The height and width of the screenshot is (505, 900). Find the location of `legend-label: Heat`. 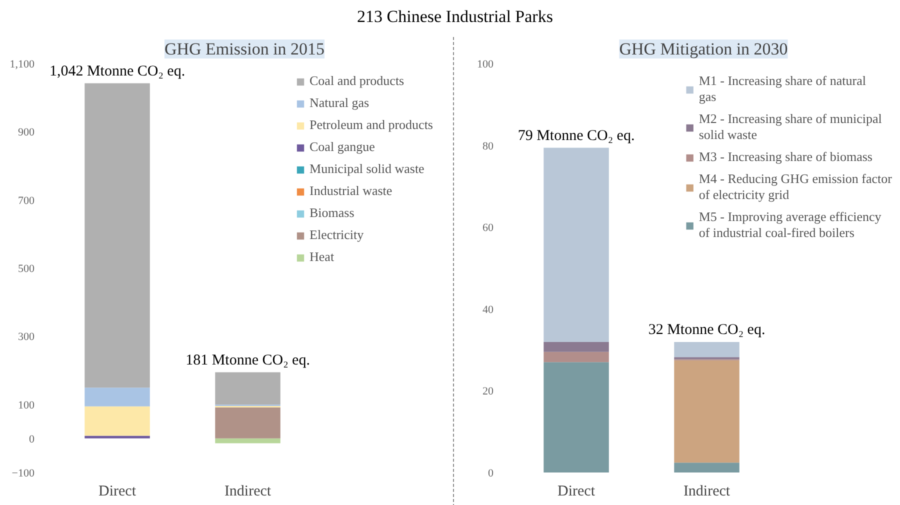

legend-label: Heat is located at coordinates (322, 257).